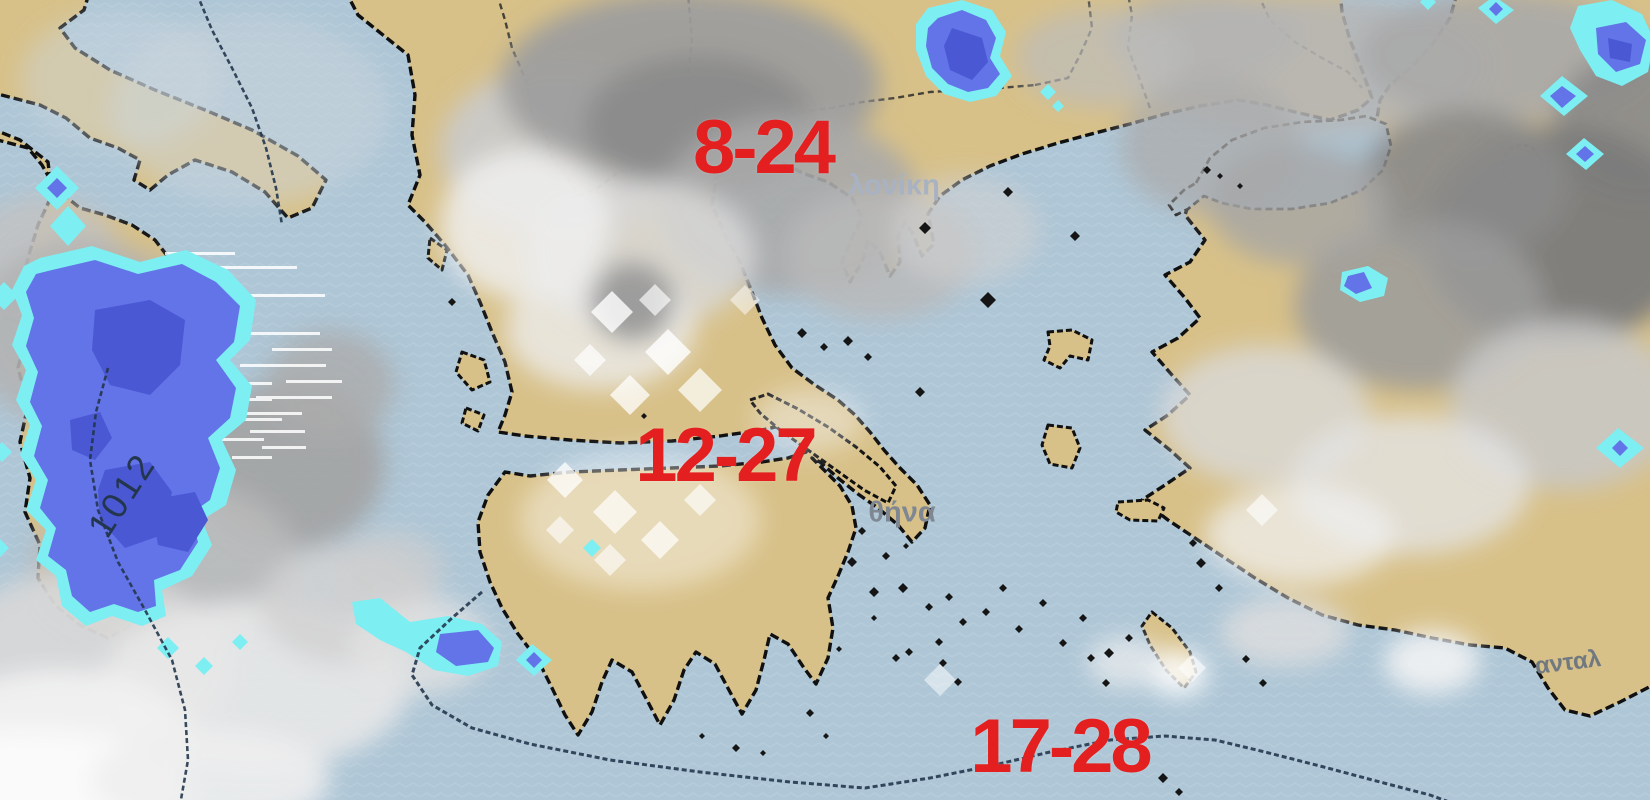 Image resolution: width=1650 pixels, height=800 pixels. I want to click on temperature-label-central: 12-27, so click(726, 455).